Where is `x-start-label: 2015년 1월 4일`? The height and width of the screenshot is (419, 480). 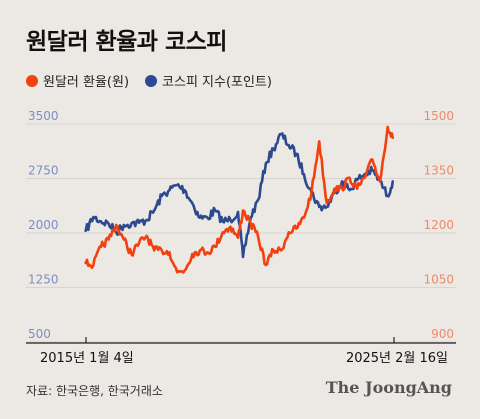
x-start-label: 2015년 1월 4일 is located at coordinates (87, 358).